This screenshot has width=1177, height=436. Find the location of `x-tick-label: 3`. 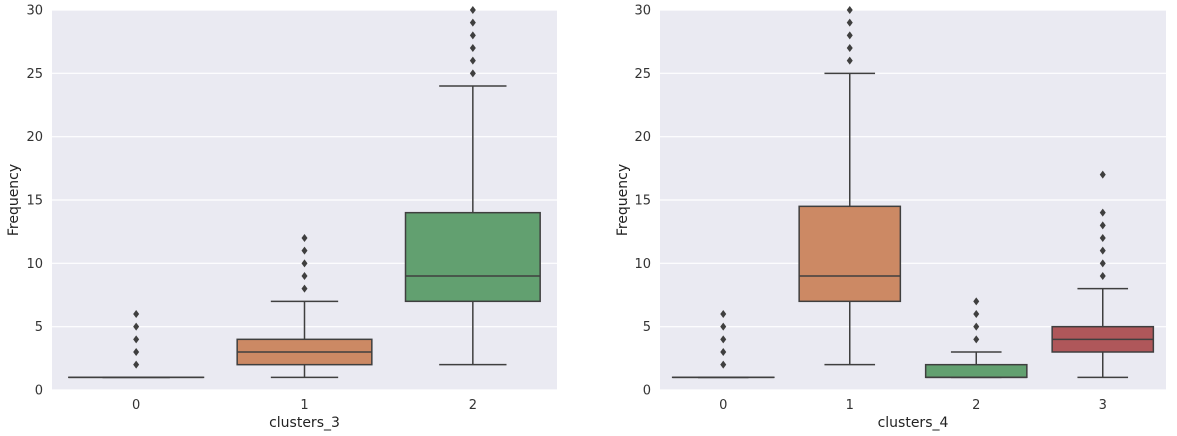

x-tick-label: 3 is located at coordinates (1103, 405).